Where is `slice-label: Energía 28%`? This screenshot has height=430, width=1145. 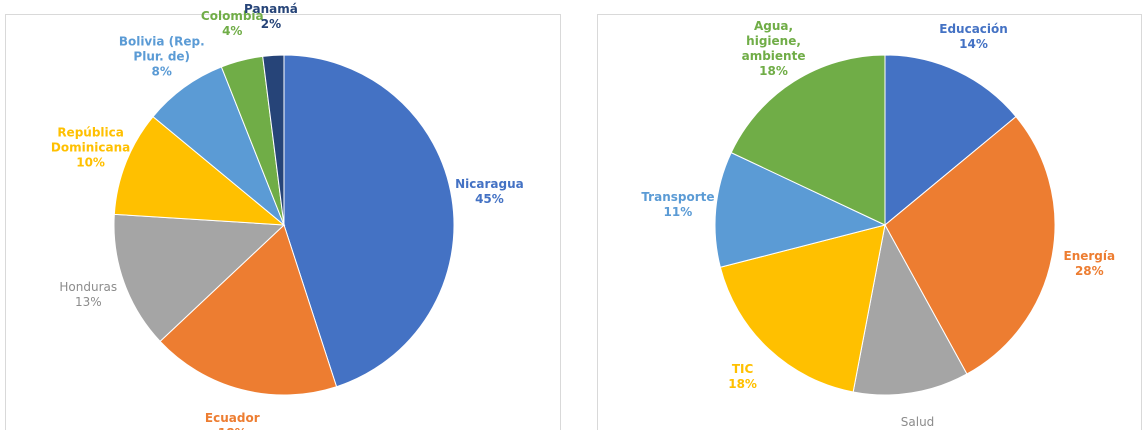 slice-label: Energía 28% is located at coordinates (1089, 264).